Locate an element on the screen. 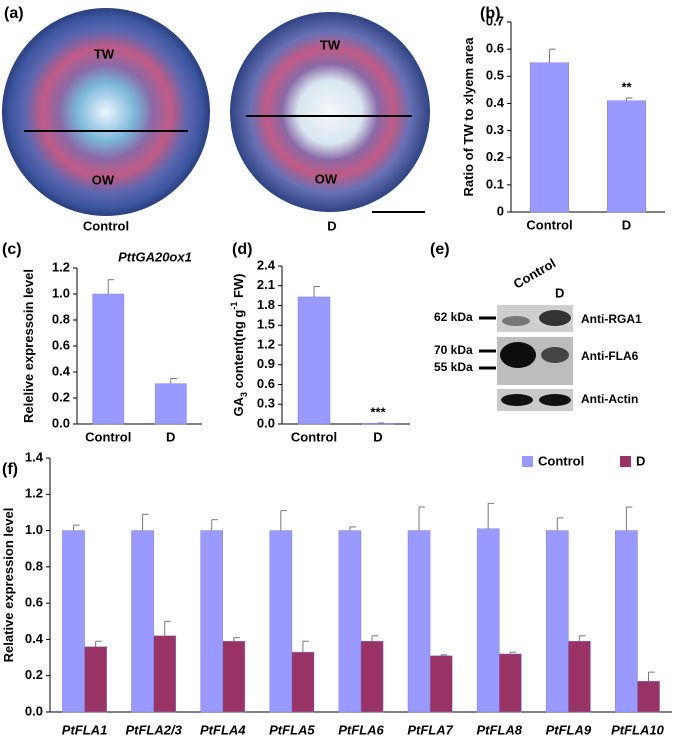  marker-label: 70 kDa is located at coordinates (453, 350).